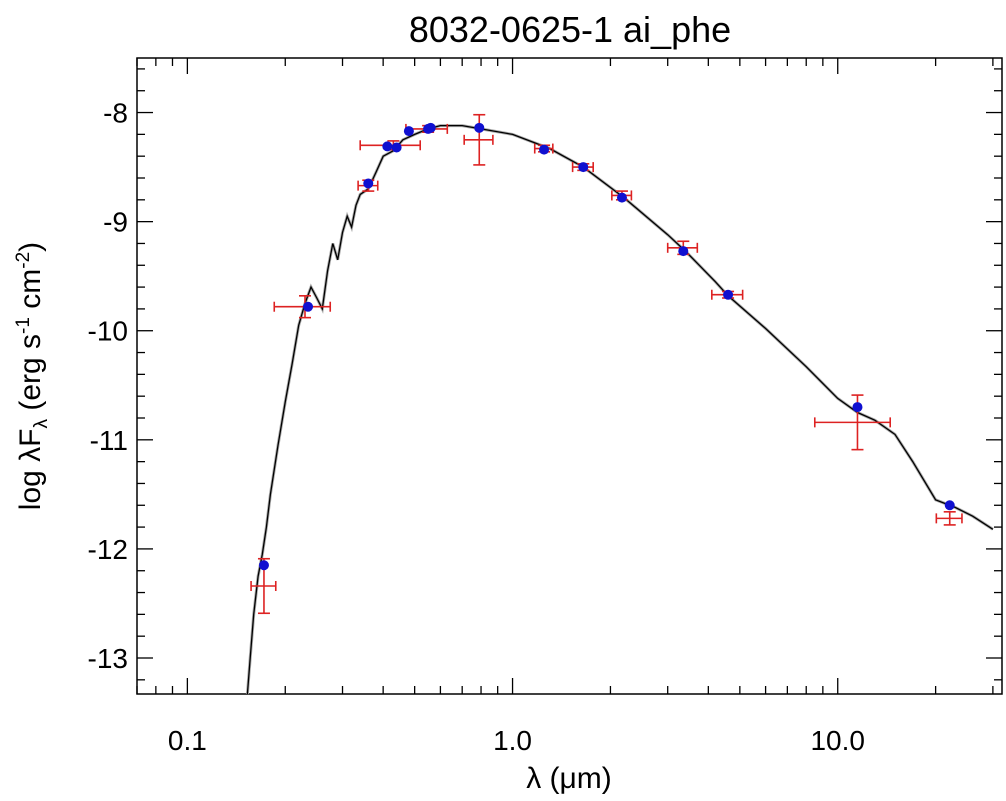 The height and width of the screenshot is (801, 1006). What do you see at coordinates (187, 740) in the screenshot?
I see `x-tick-label: 0.1` at bounding box center [187, 740].